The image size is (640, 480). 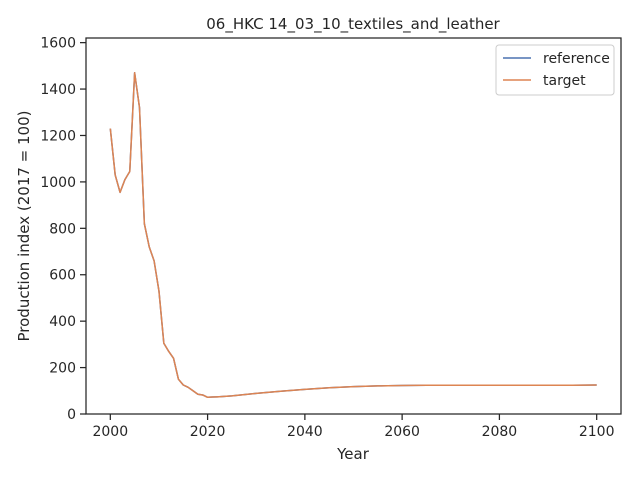 I want to click on y-tick-label: 800, so click(x=62, y=229).